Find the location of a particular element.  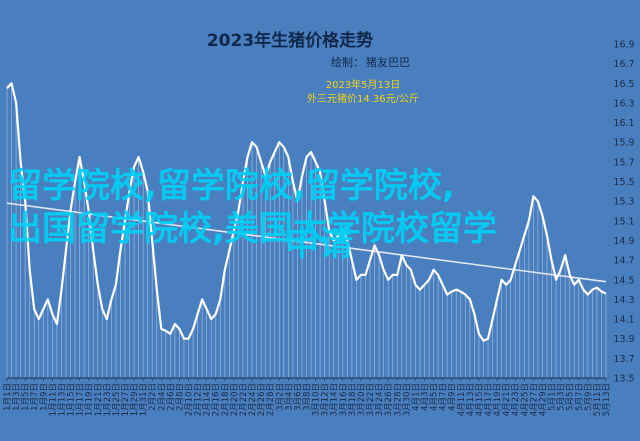

x-tick-label: 4月1日 is located at coordinates (416, 397).